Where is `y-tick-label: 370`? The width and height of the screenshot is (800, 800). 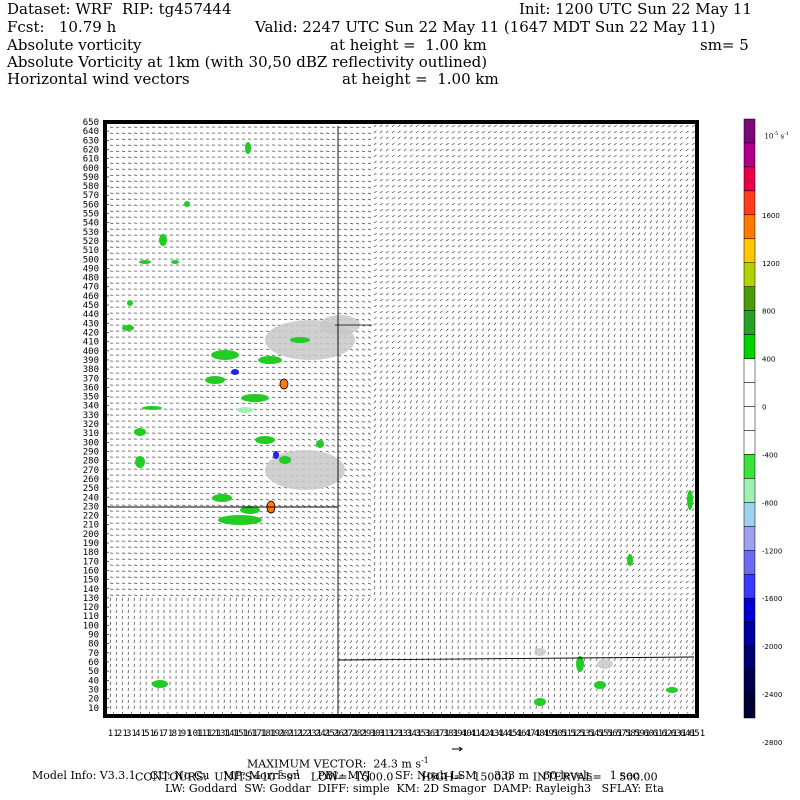 y-tick-label: 370 is located at coordinates (91, 379).